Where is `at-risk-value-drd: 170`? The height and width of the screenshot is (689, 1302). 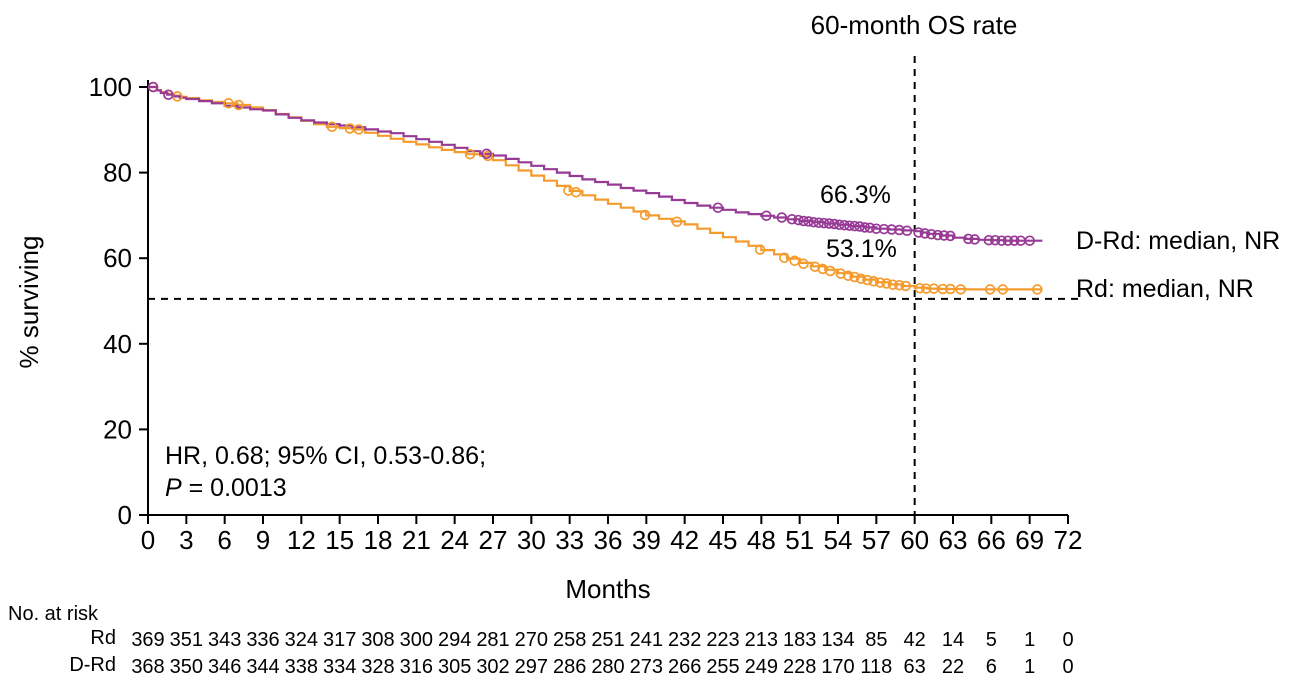 at-risk-value-drd: 170 is located at coordinates (837, 667).